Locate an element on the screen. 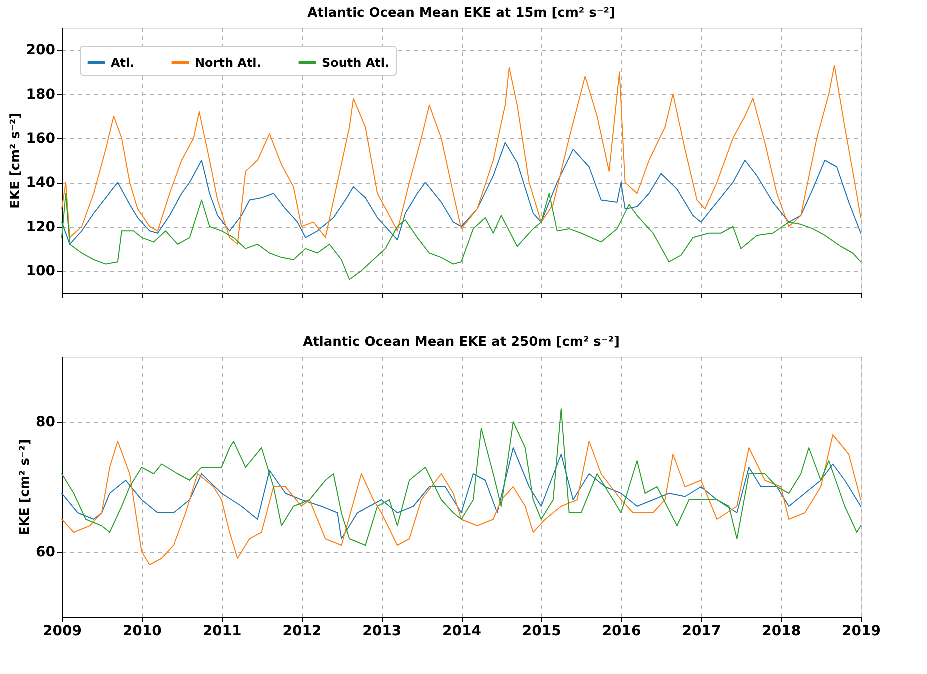 This screenshot has width=927, height=674. x-tick-label: 2009 is located at coordinates (62, 632).